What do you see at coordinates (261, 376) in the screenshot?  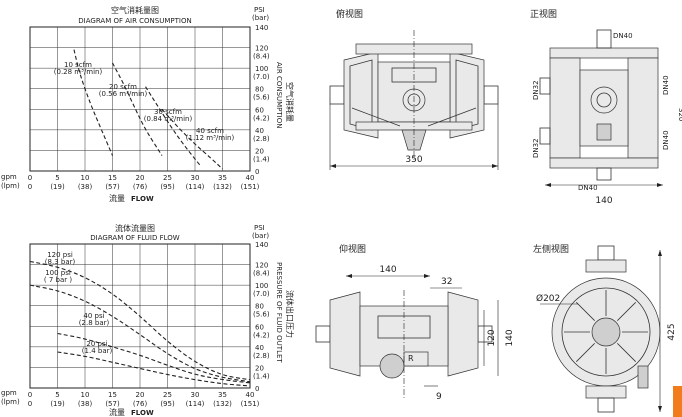 I see `fluid-y-bar-tick: (1.4)` at bounding box center [261, 376].